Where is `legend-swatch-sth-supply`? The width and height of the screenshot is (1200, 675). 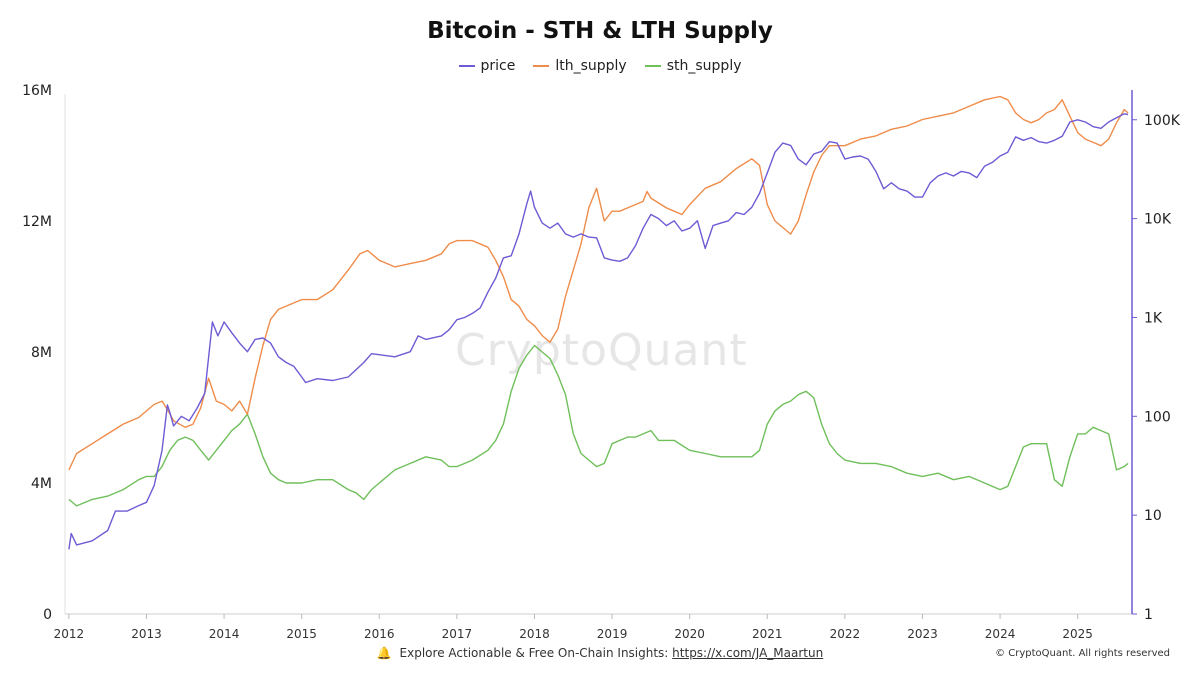
legend-swatch-sth-supply is located at coordinates (652, 66).